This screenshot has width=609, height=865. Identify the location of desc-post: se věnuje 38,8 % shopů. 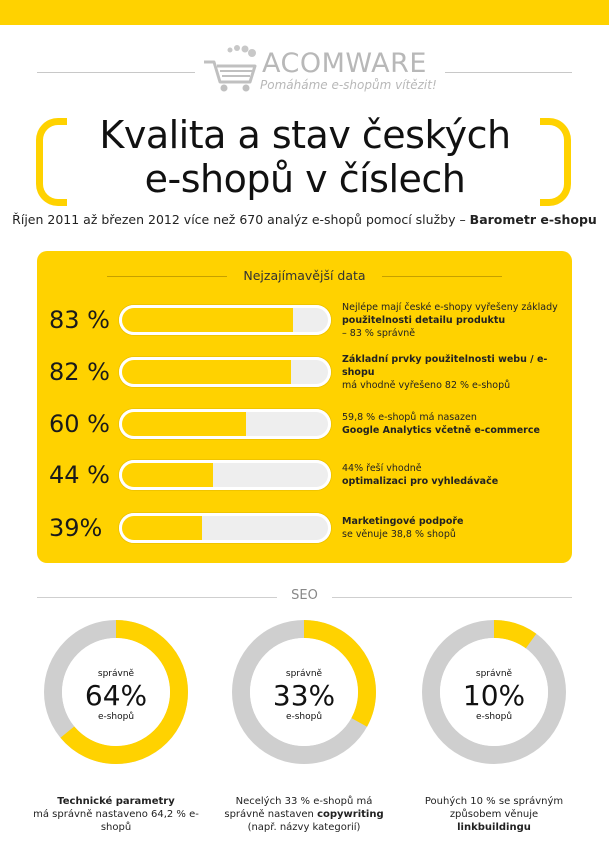
(399, 534).